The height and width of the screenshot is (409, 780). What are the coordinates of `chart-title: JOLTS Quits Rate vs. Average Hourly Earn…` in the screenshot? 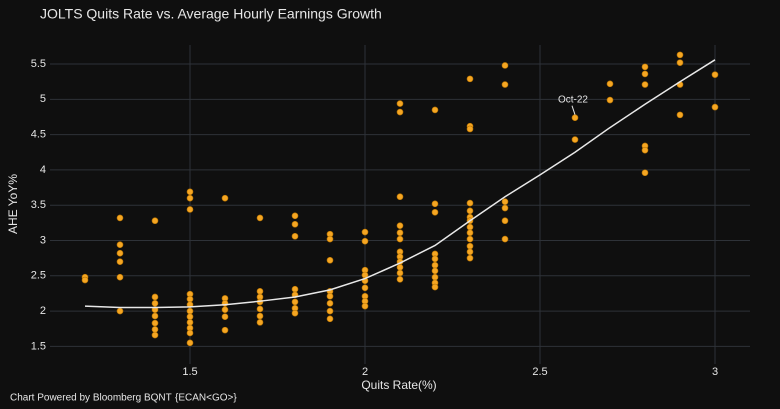 It's located at (211, 14).